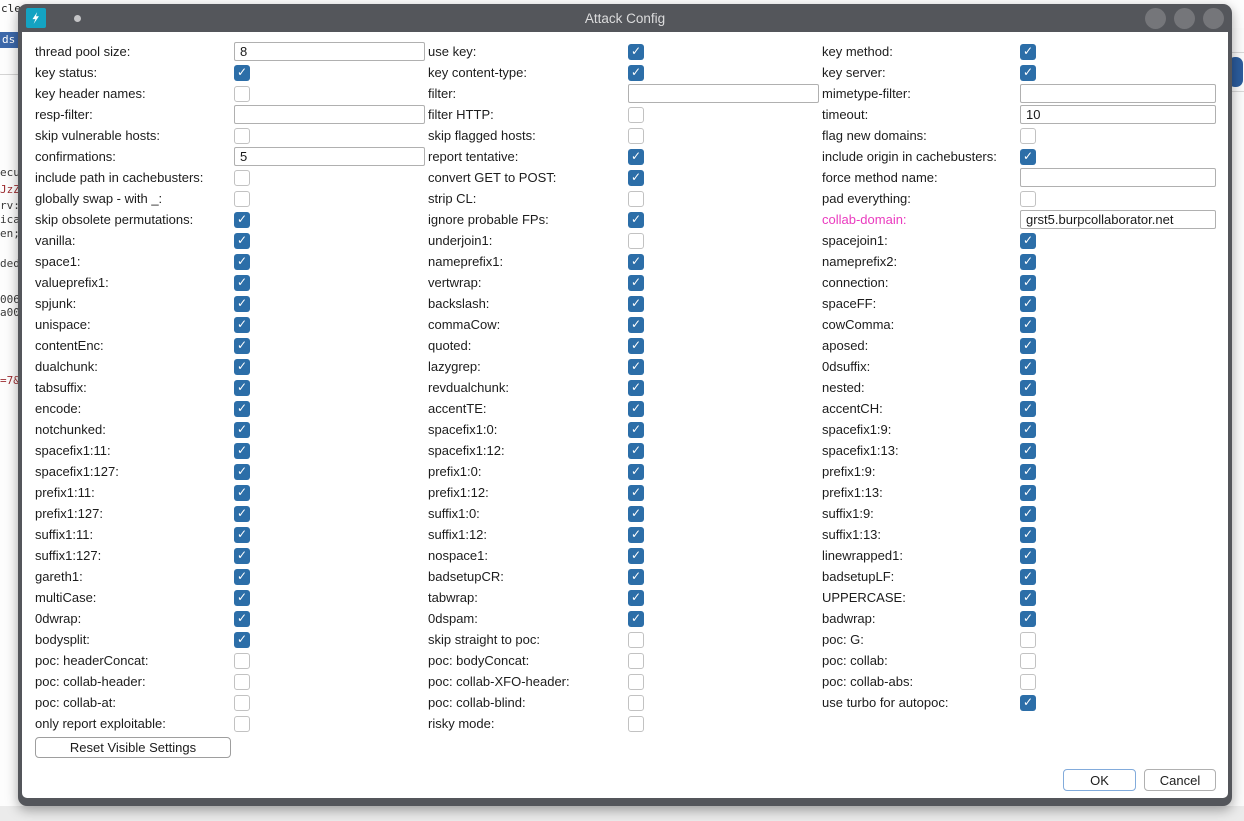 This screenshot has height=821, width=1244. I want to click on text-input-force-method-name, so click(1118, 177).